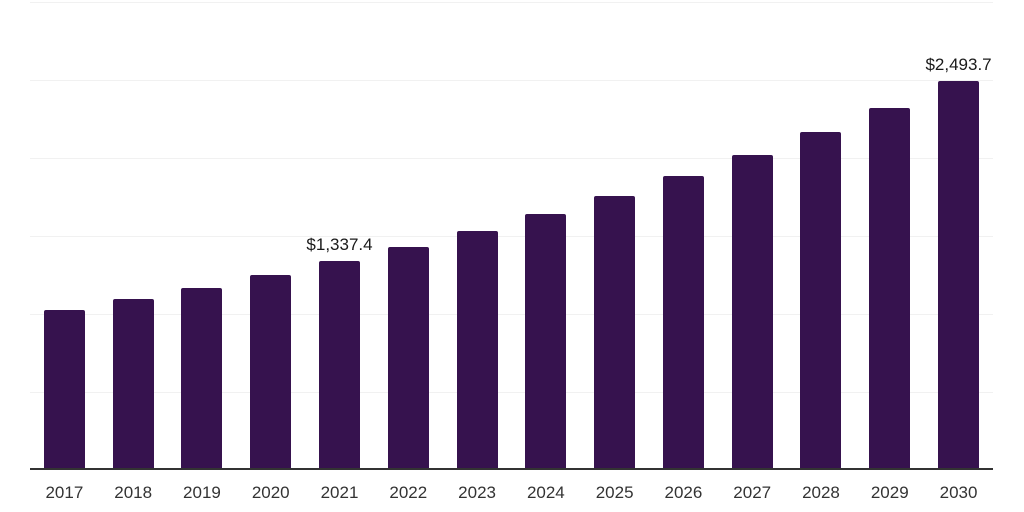 Image resolution: width=1024 pixels, height=512 pixels. What do you see at coordinates (202, 492) in the screenshot?
I see `x-tick-label-2019: 2019` at bounding box center [202, 492].